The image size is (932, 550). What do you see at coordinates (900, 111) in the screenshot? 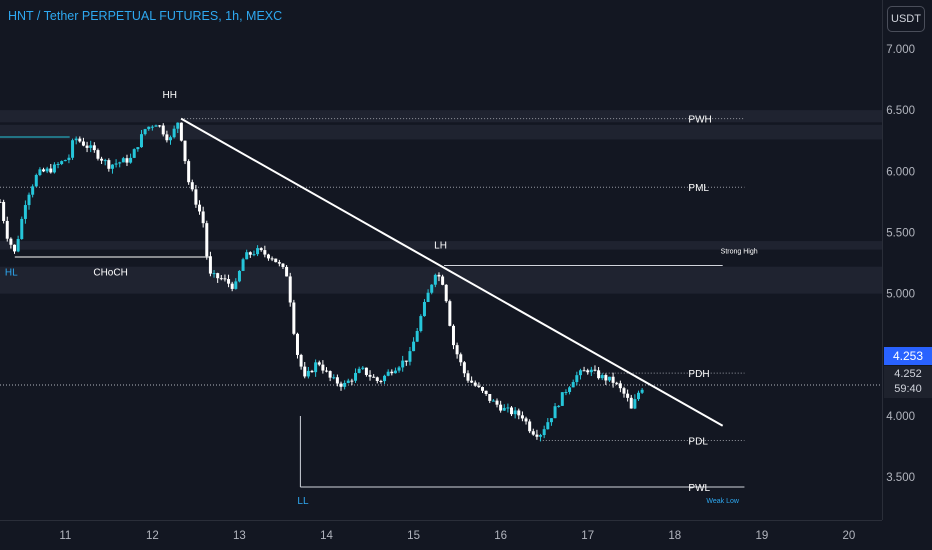
I see `y-tick-label-6: 6.500` at bounding box center [900, 111].